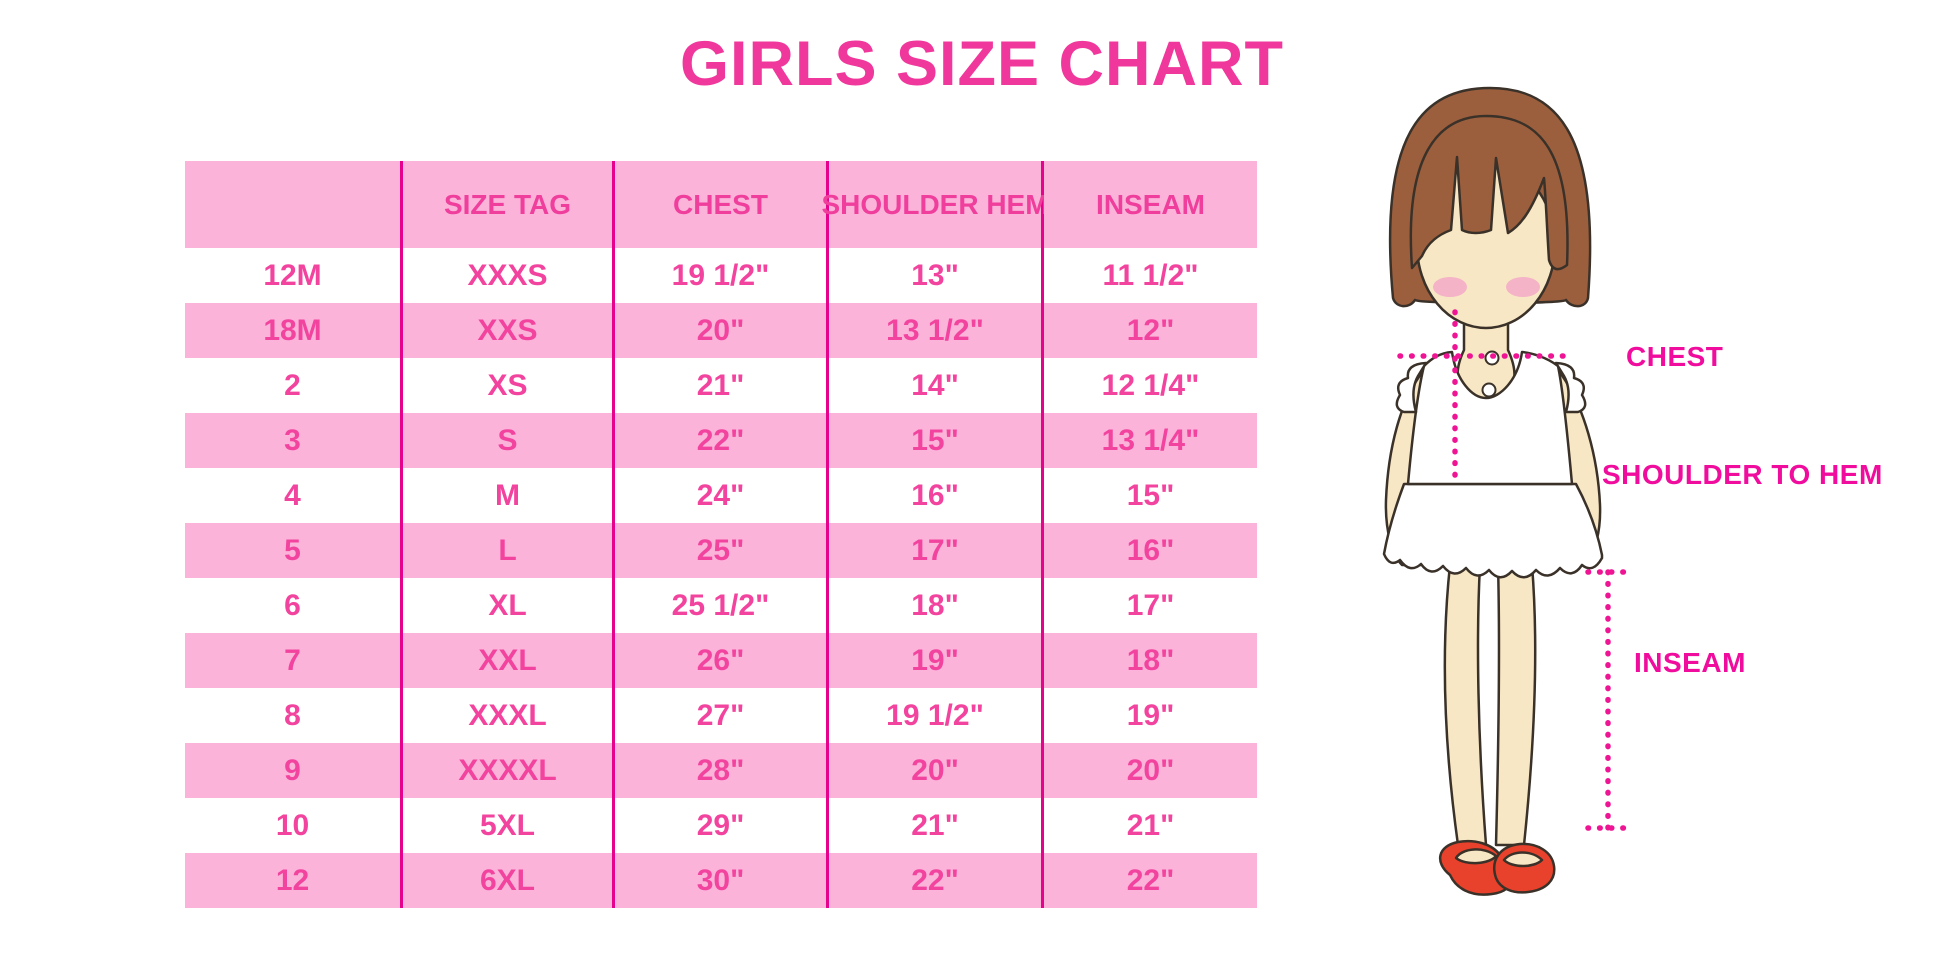  What do you see at coordinates (509, 825) in the screenshot?
I see `row-value-cell: 5XL` at bounding box center [509, 825].